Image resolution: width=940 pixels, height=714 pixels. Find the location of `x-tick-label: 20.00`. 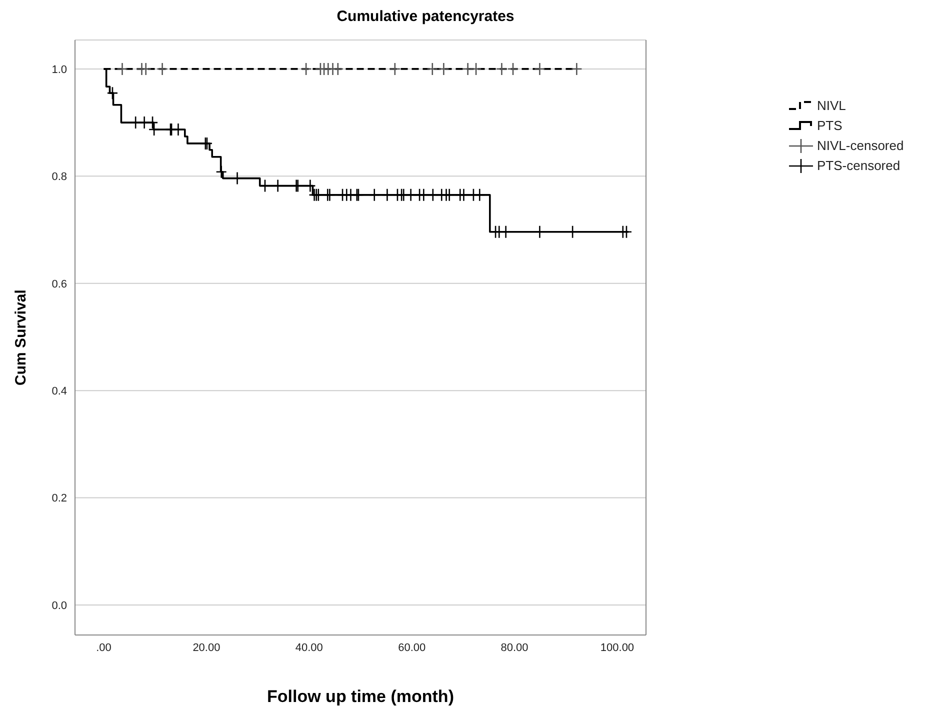

x-tick-label: 20.00 is located at coordinates (206, 648).